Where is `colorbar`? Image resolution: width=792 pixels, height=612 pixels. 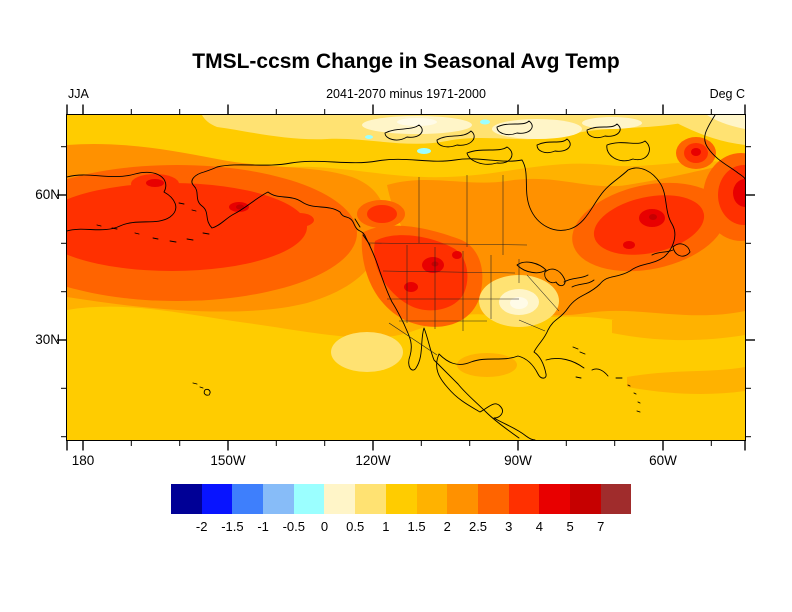 colorbar is located at coordinates (401, 499).